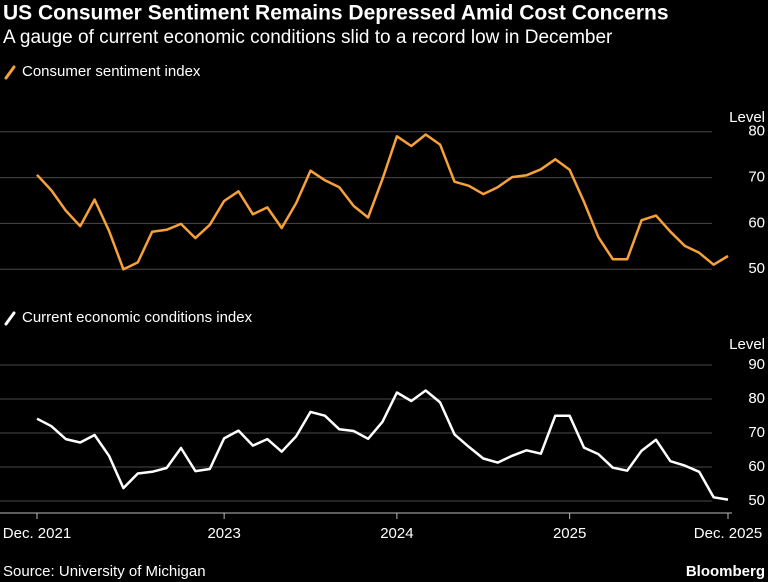 This screenshot has height=582, width=768. I want to click on x-tick-label: 2025, so click(569, 533).